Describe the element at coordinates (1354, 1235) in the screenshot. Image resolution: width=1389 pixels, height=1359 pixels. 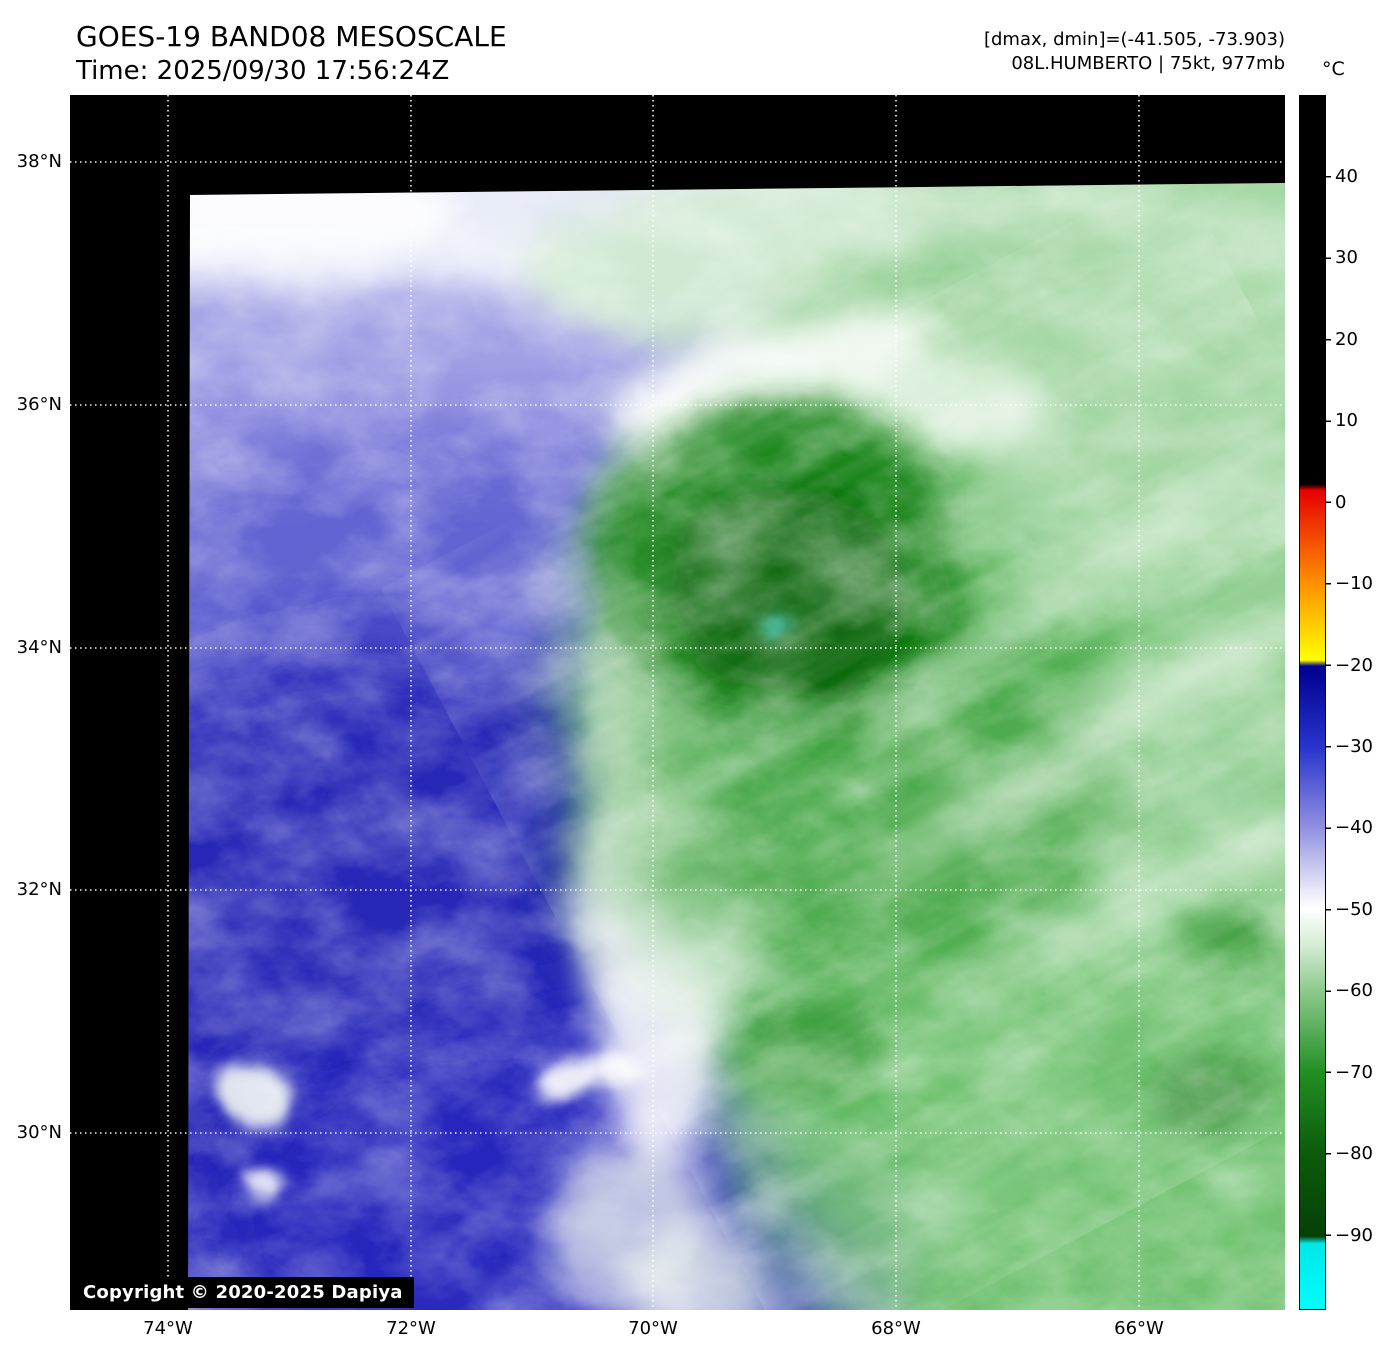
I see `colorbar-tick-m90: −90` at that location.